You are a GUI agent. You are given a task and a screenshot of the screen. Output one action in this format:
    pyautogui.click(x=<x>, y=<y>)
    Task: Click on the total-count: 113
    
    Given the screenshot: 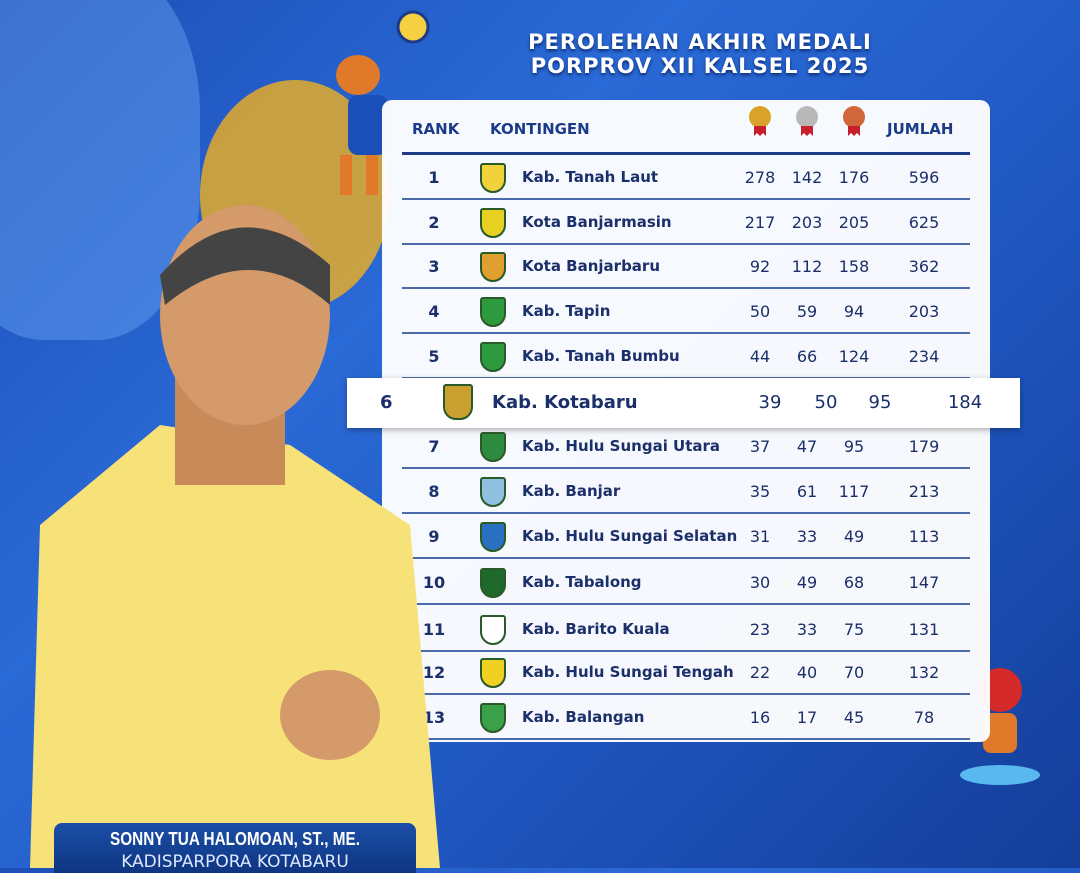 What is the action you would take?
    pyautogui.click(x=924, y=536)
    